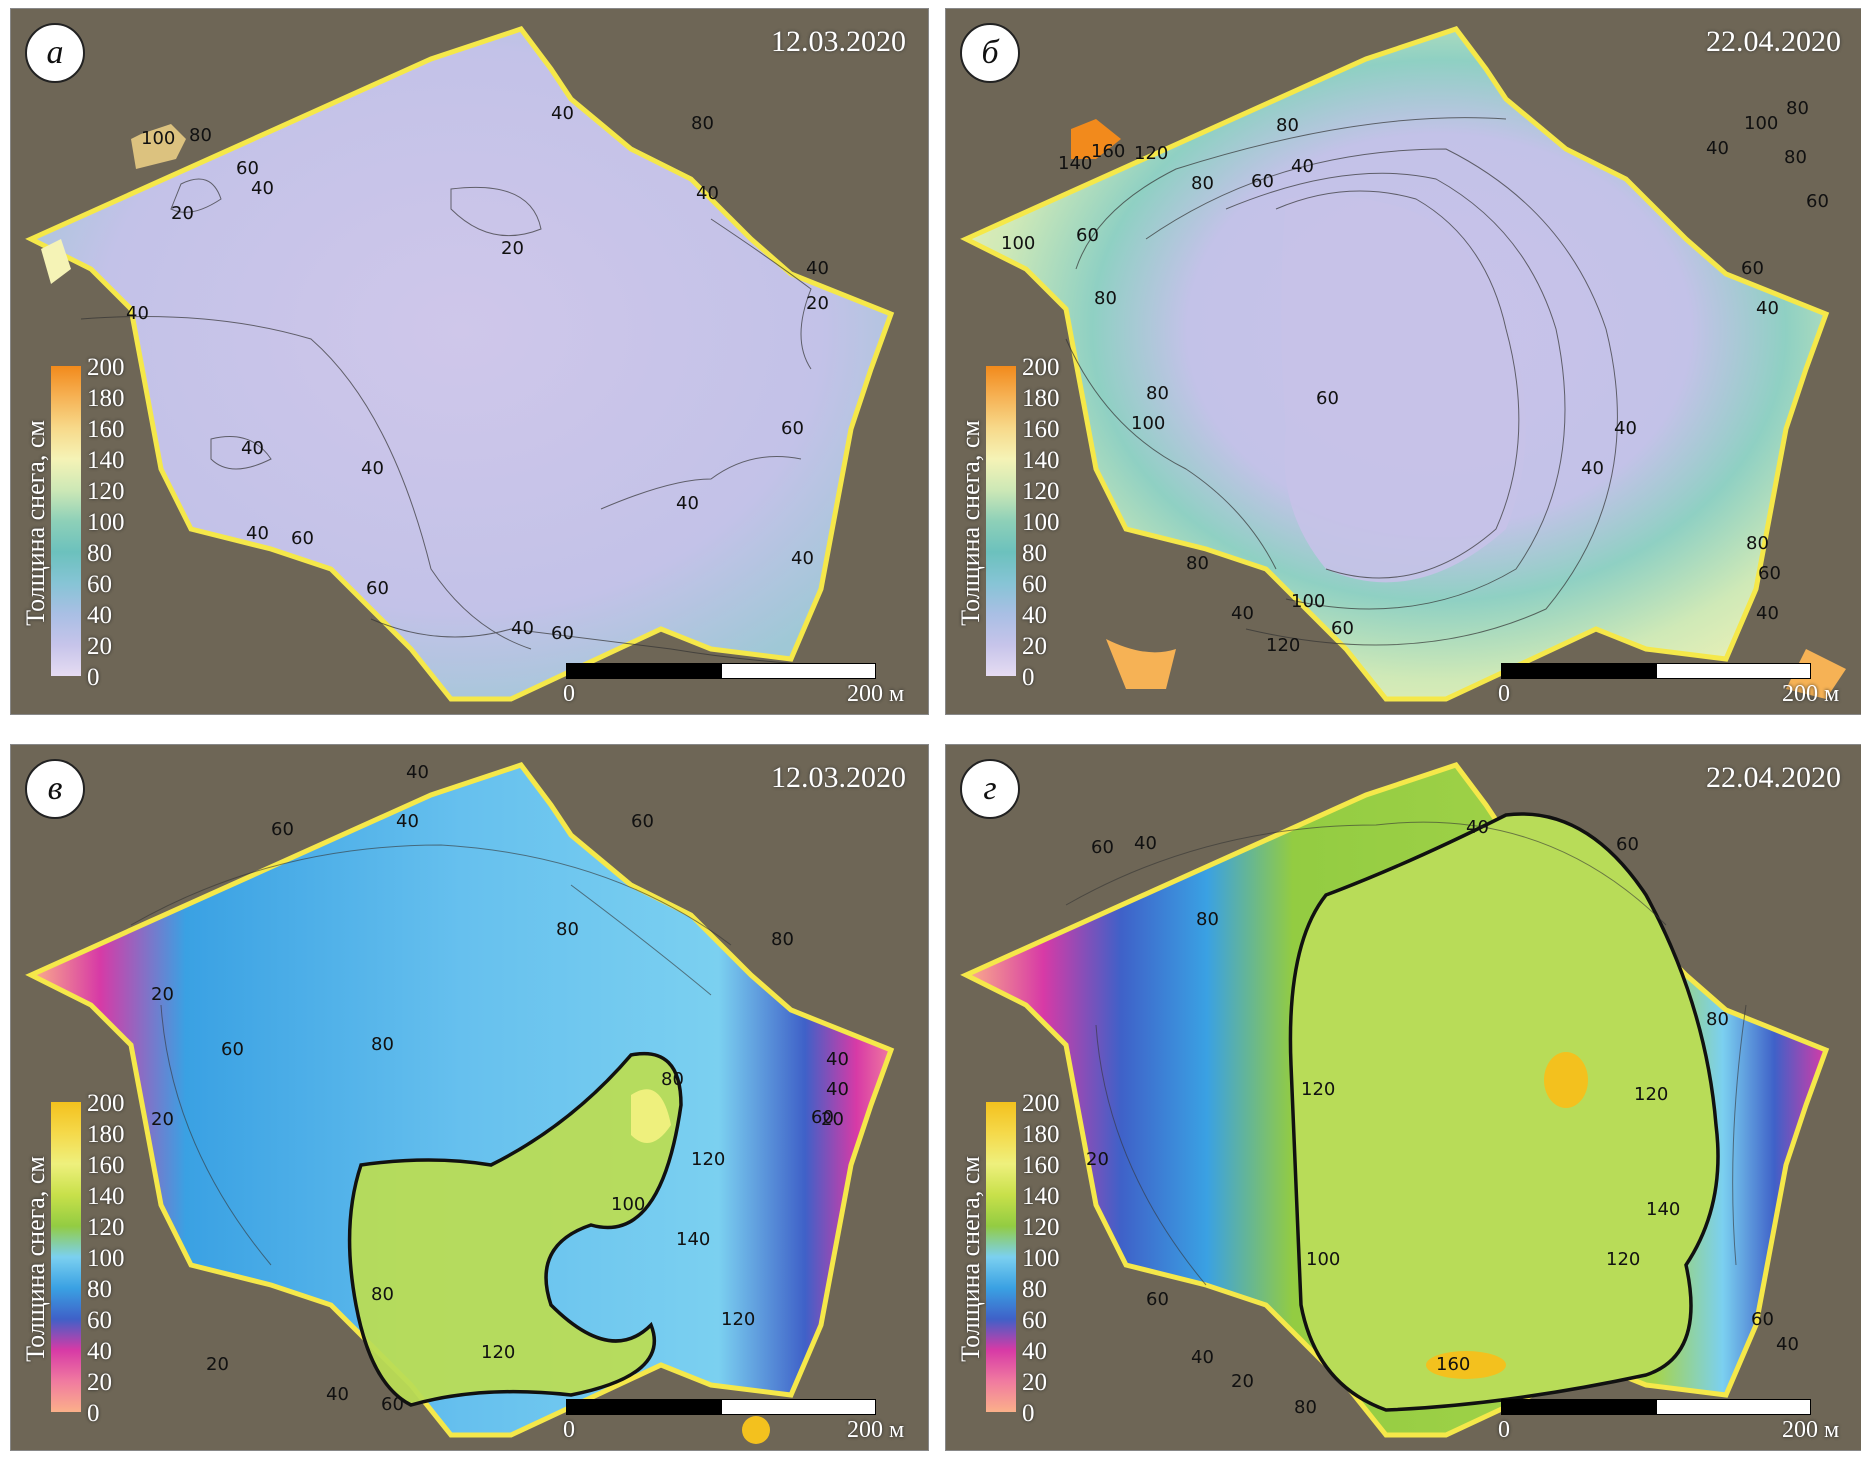 This screenshot has height=1457, width=1861. Describe the element at coordinates (106, 1103) in the screenshot. I see `legend-tick: 200` at that location.